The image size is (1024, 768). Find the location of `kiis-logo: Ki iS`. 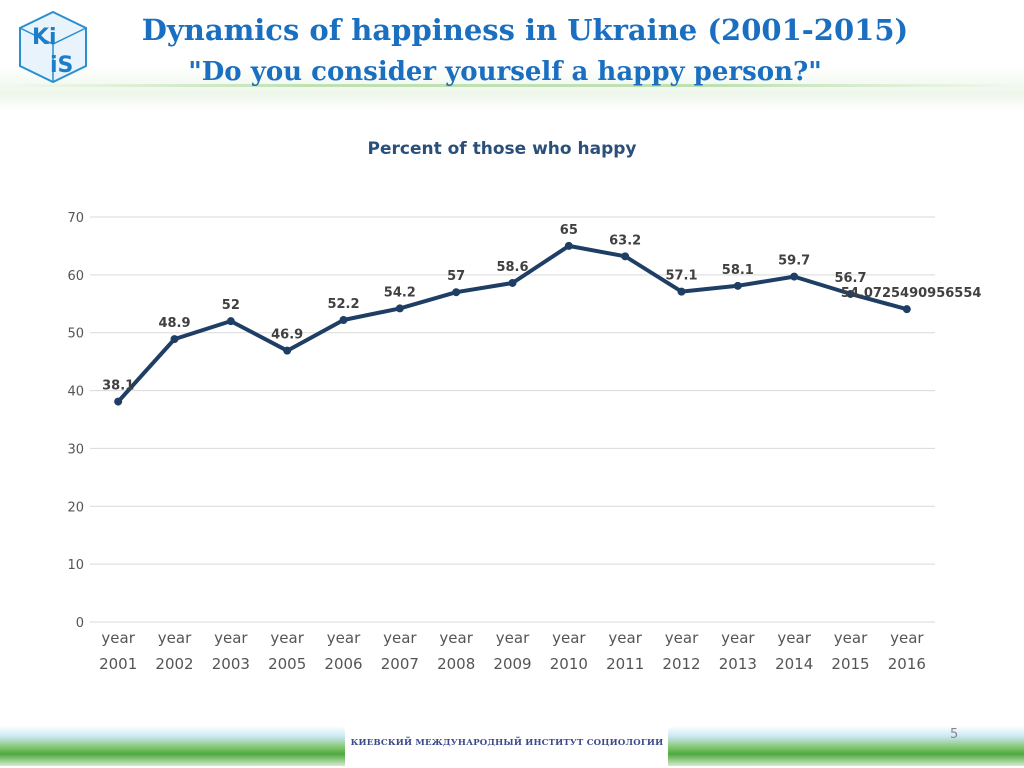

kiis-logo: Ki iS is located at coordinates (53, 47).